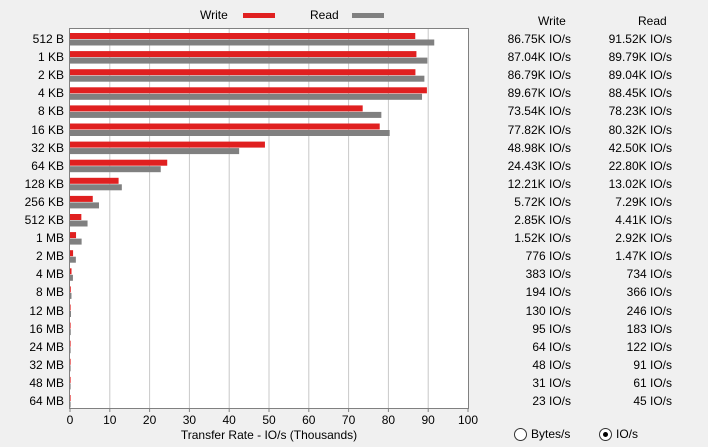 The width and height of the screenshot is (708, 447). I want to click on x-tick-label: 90, so click(428, 420).